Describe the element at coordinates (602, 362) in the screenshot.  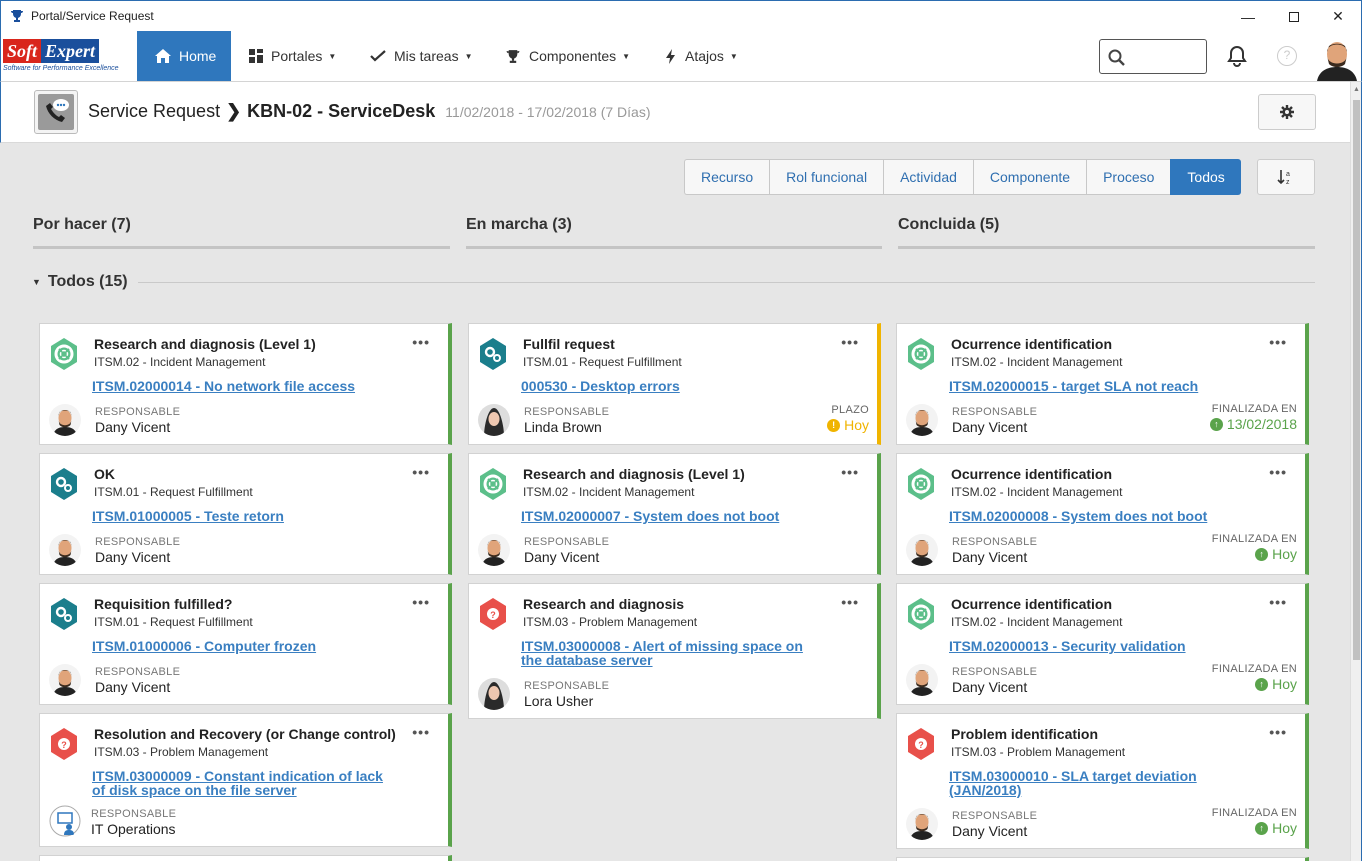
I see `card-process: ITSM.01 - Request Fulfillment` at that location.